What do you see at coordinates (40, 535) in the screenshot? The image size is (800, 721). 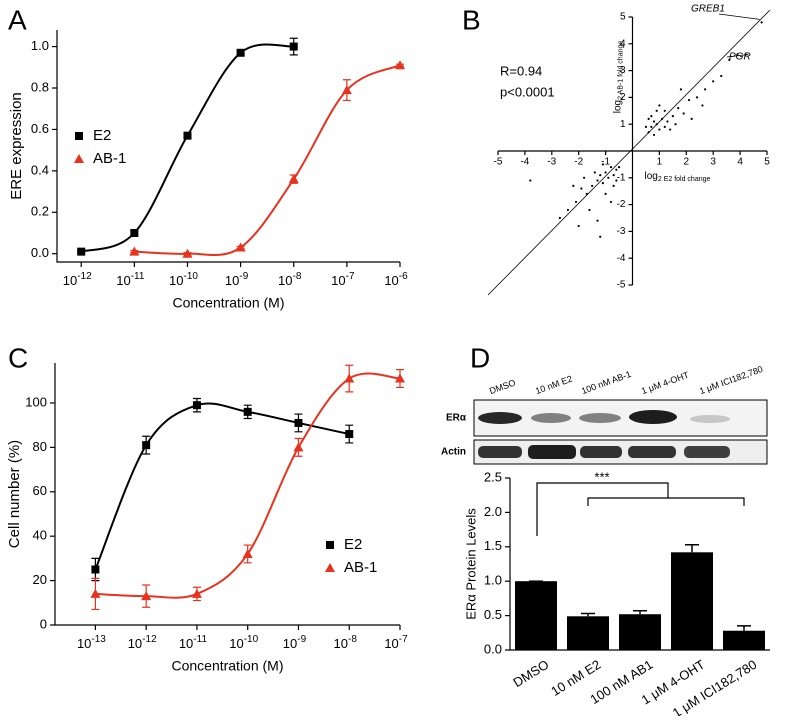 I see `y-tick-label: 40` at bounding box center [40, 535].